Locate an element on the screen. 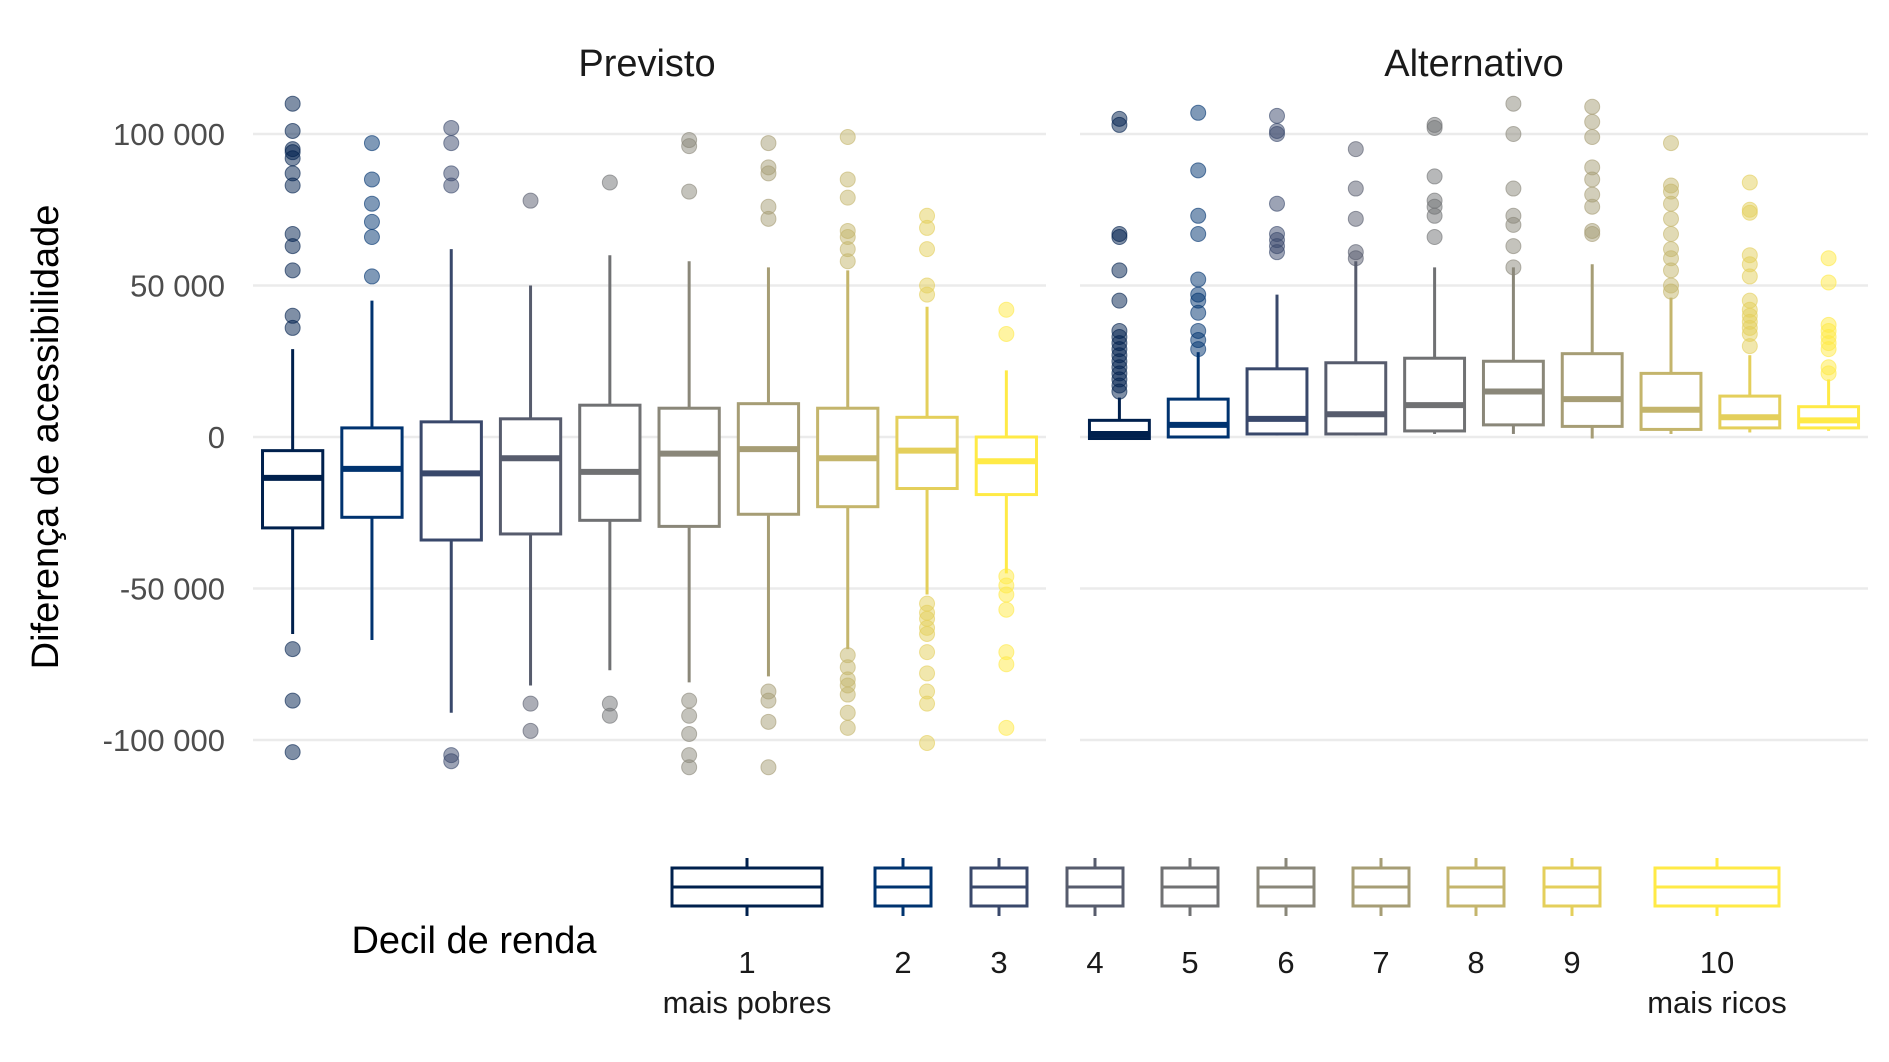  legend-label: 5 is located at coordinates (1189, 962).